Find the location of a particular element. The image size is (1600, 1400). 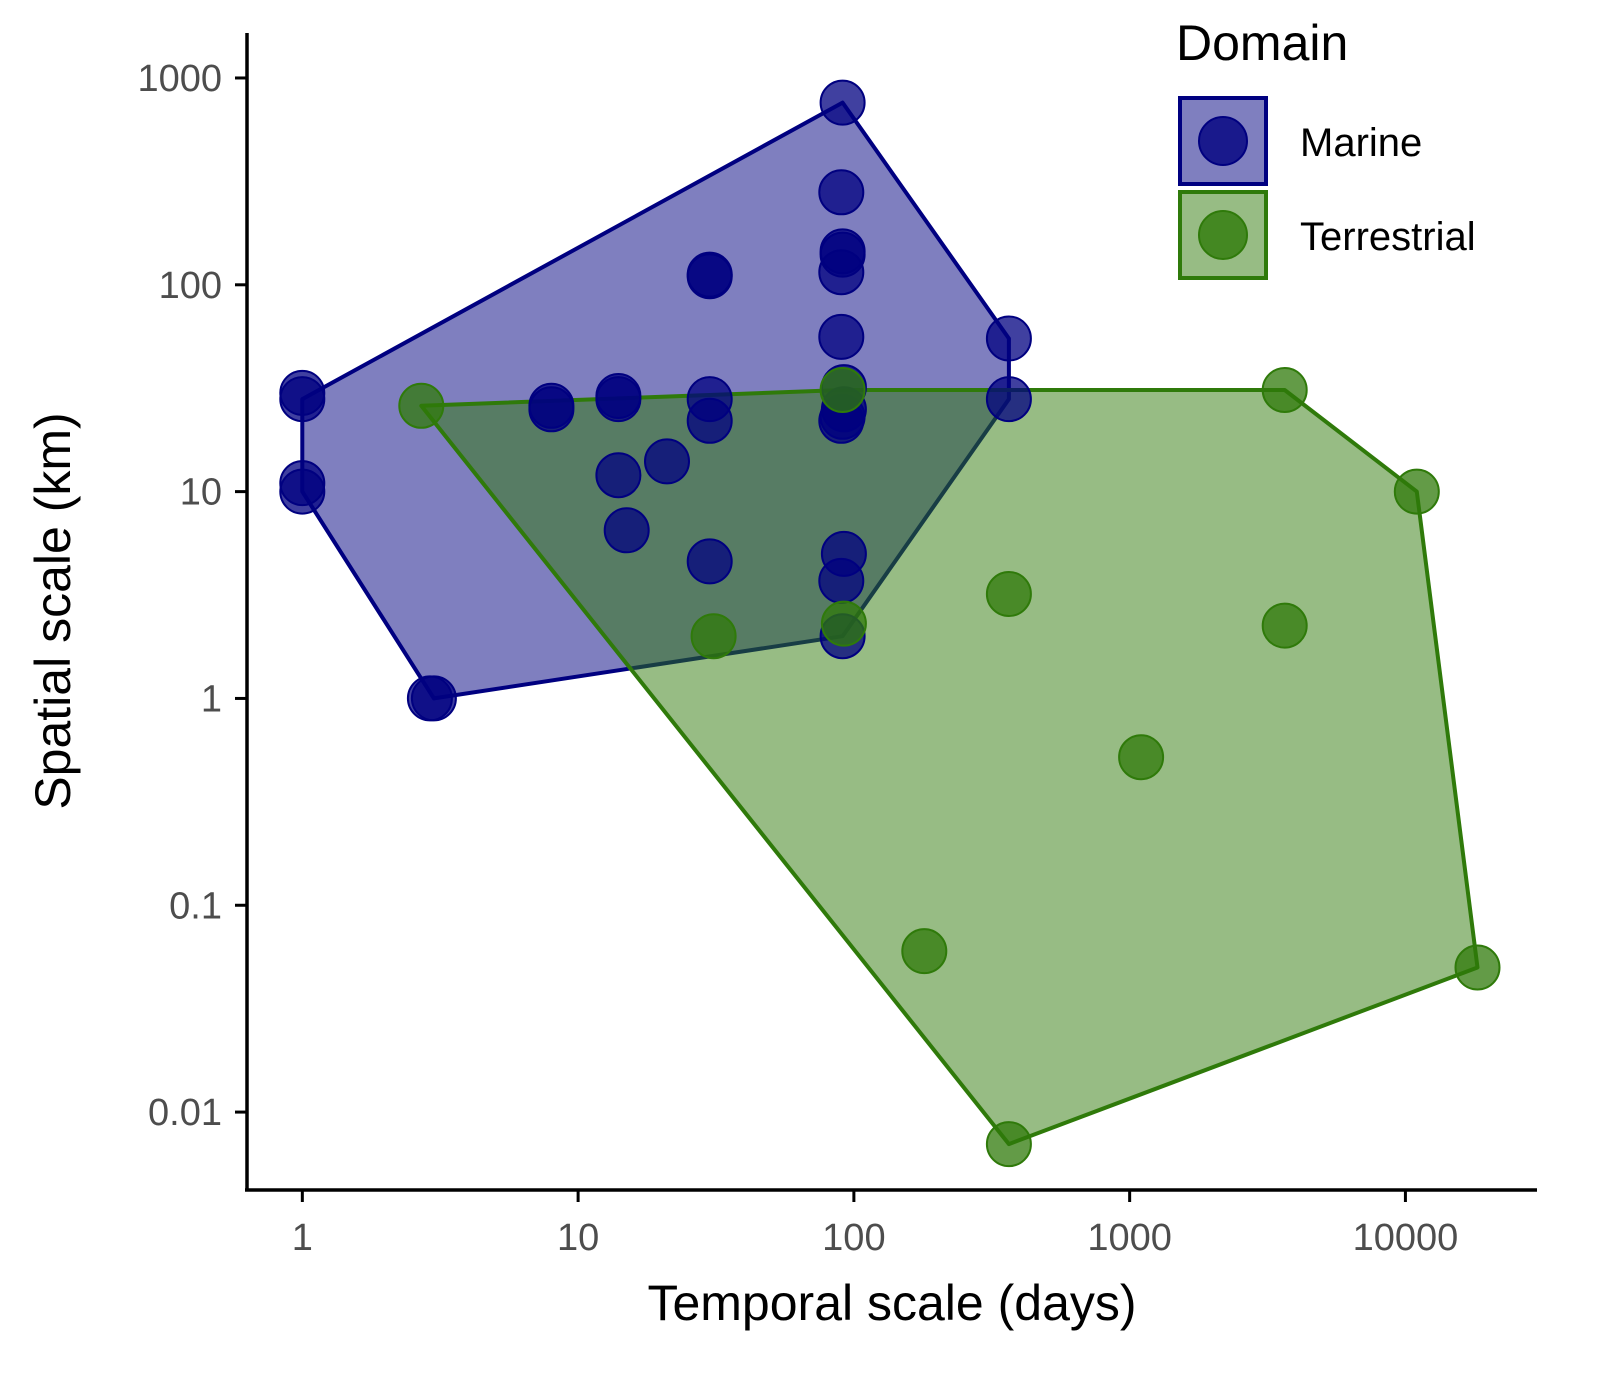

x-ticks: 1 10 100 1000 10000 is located at coordinates (875, 1224).